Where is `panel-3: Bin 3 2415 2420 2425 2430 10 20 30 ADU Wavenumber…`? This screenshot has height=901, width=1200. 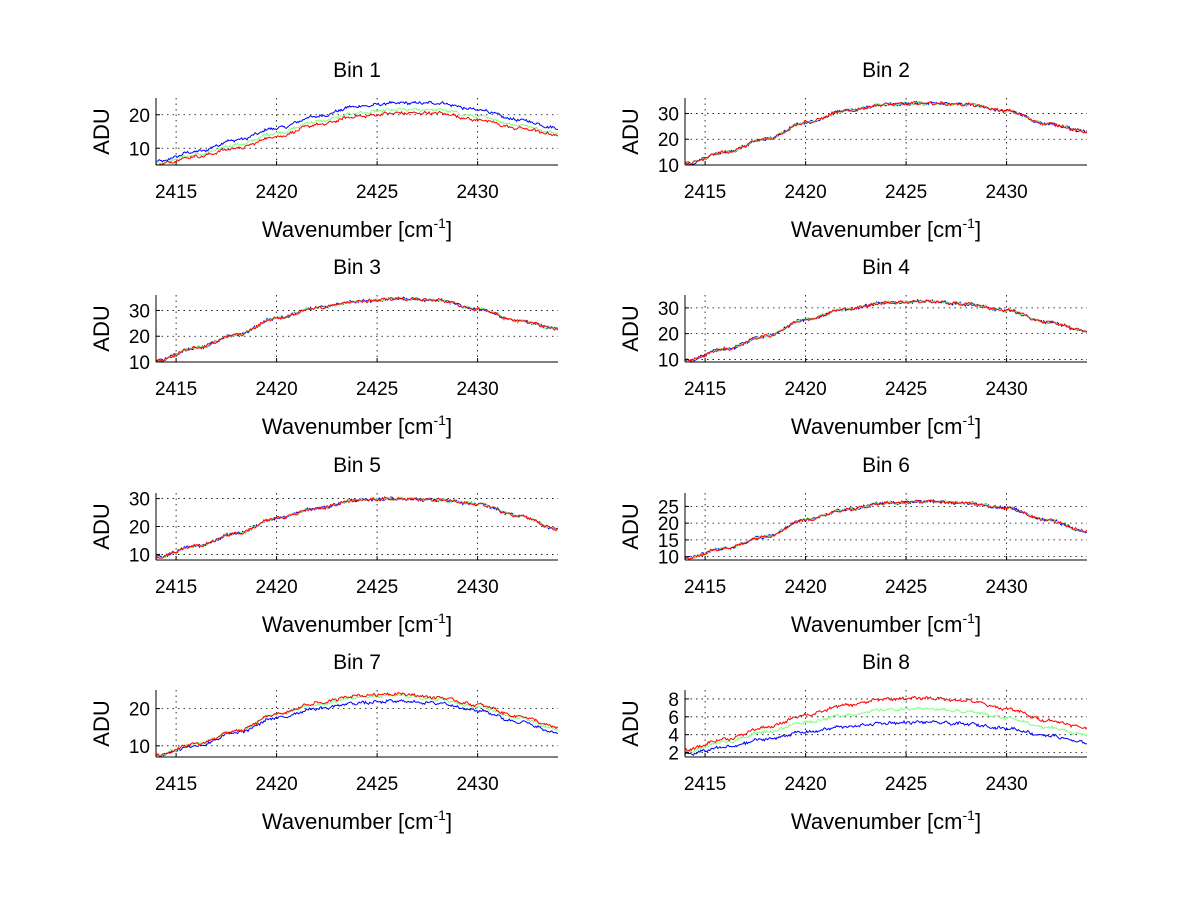 panel-3: Bin 3 2415 2420 2425 2430 10 20 30 ADU Wavenumber… is located at coordinates (323, 347).